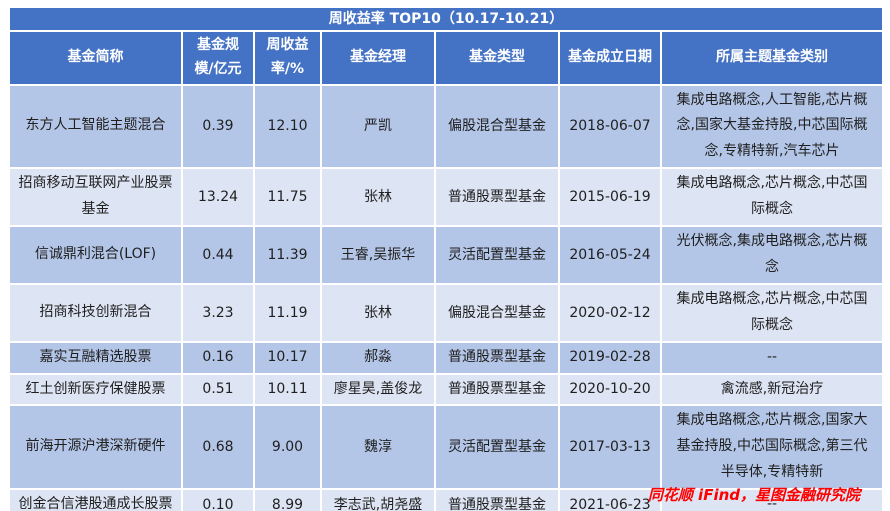 The image size is (890, 511). Describe the element at coordinates (287, 389) in the screenshot. I see `cell-week-return: 10.11` at that location.